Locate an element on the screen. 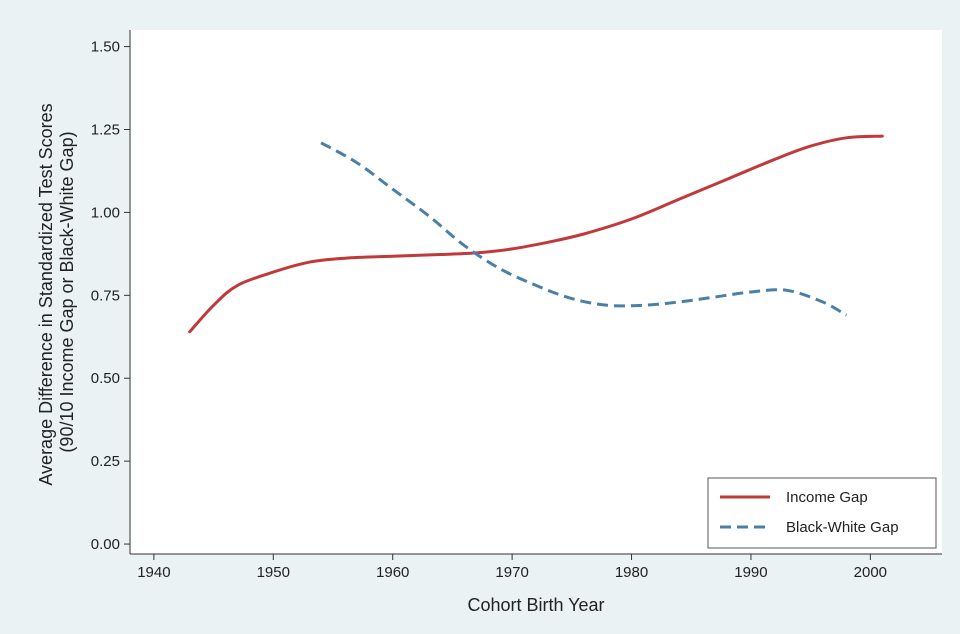 The width and height of the screenshot is (960, 634). y-tick-label: 0.00 is located at coordinates (105, 544).